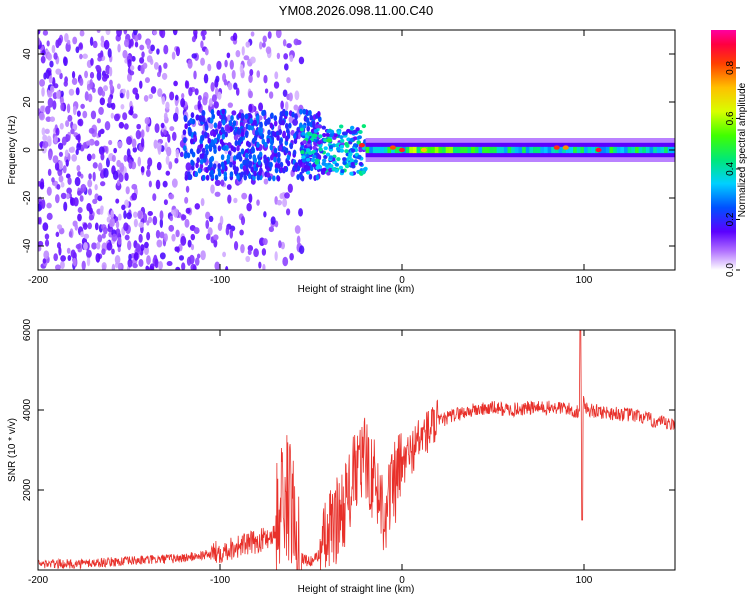  What do you see at coordinates (730, 219) in the screenshot?
I see `colorbar-tick-label: 0.2` at bounding box center [730, 219].